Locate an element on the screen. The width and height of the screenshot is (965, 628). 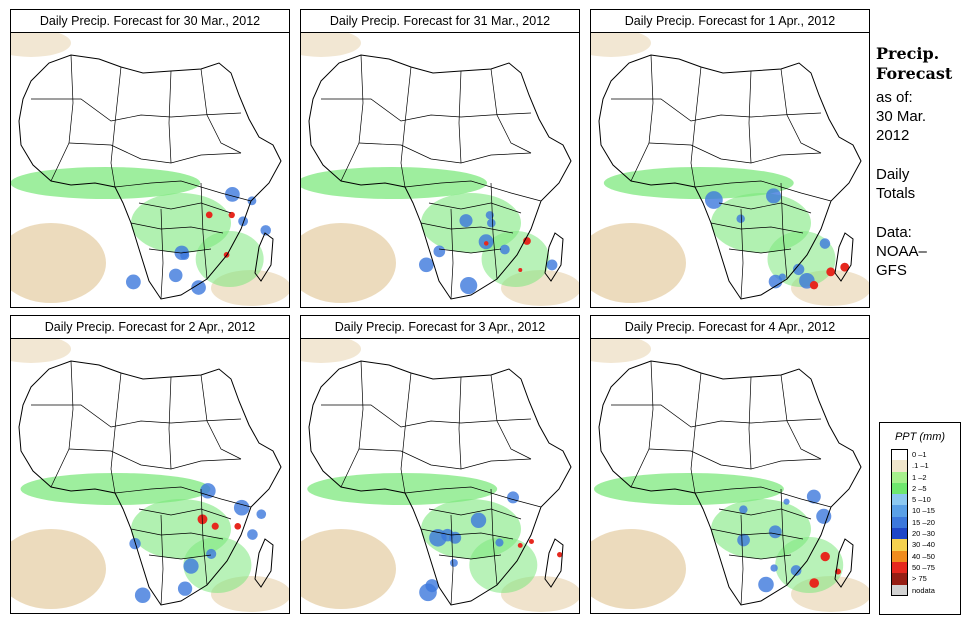
legend-label: 40 –50 is located at coordinates (923, 556).